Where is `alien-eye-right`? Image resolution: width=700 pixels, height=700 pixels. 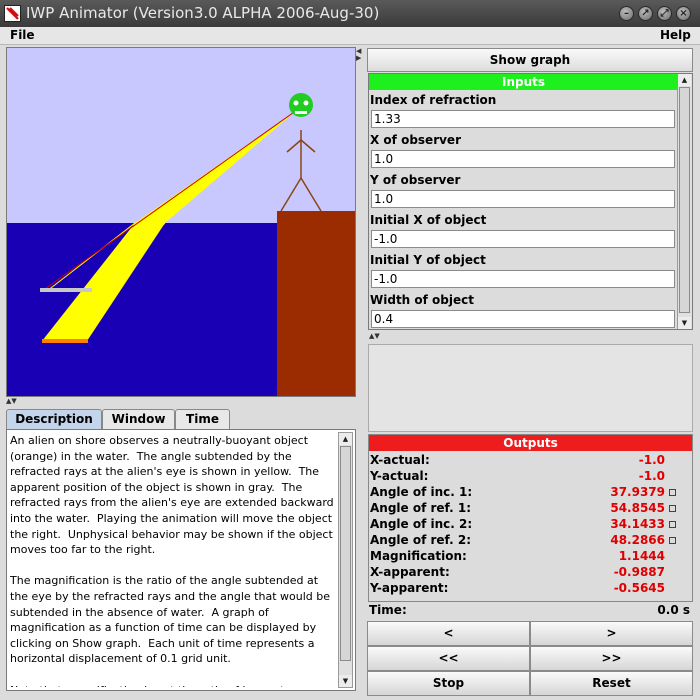
alien-eye-right is located at coordinates (306, 103).